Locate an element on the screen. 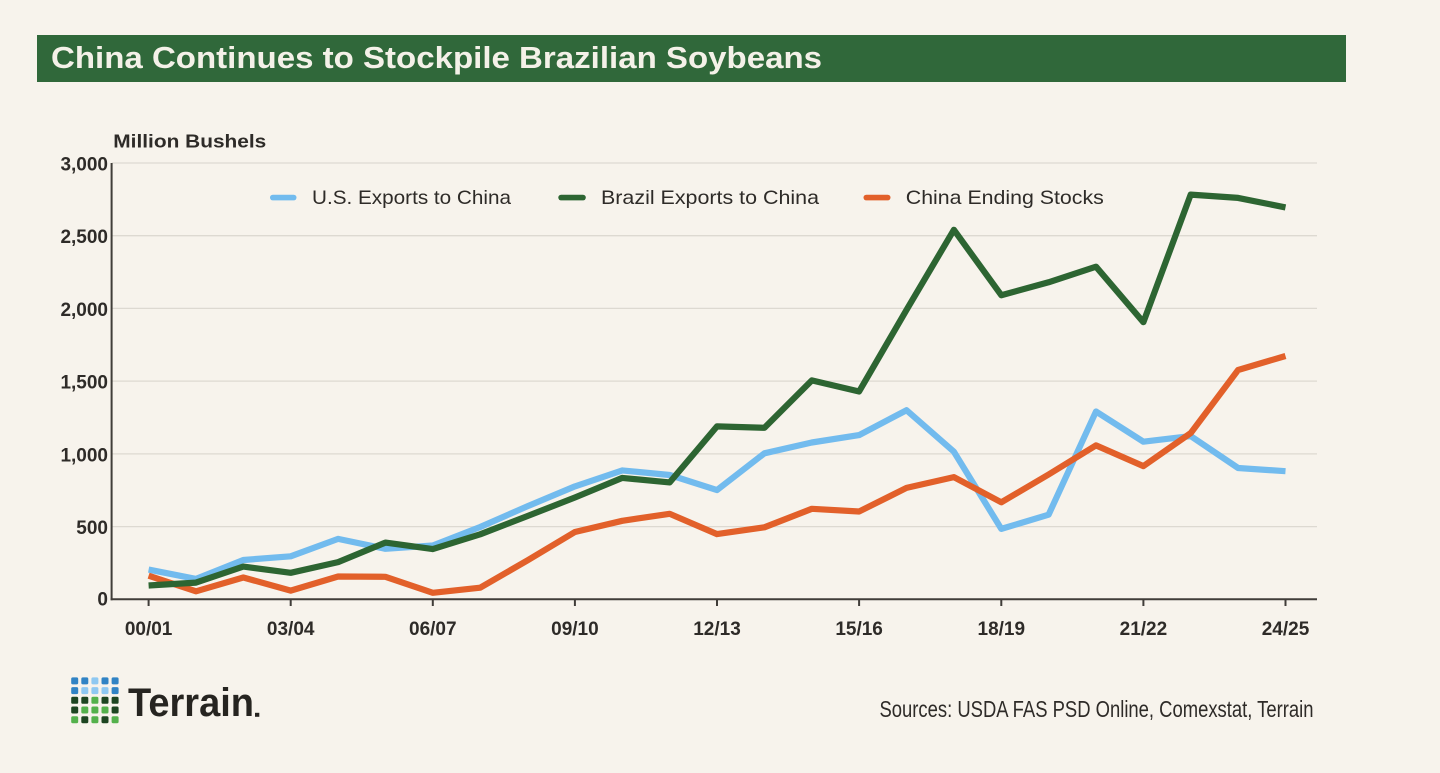  svg-text: 12/13 is located at coordinates (717, 629).